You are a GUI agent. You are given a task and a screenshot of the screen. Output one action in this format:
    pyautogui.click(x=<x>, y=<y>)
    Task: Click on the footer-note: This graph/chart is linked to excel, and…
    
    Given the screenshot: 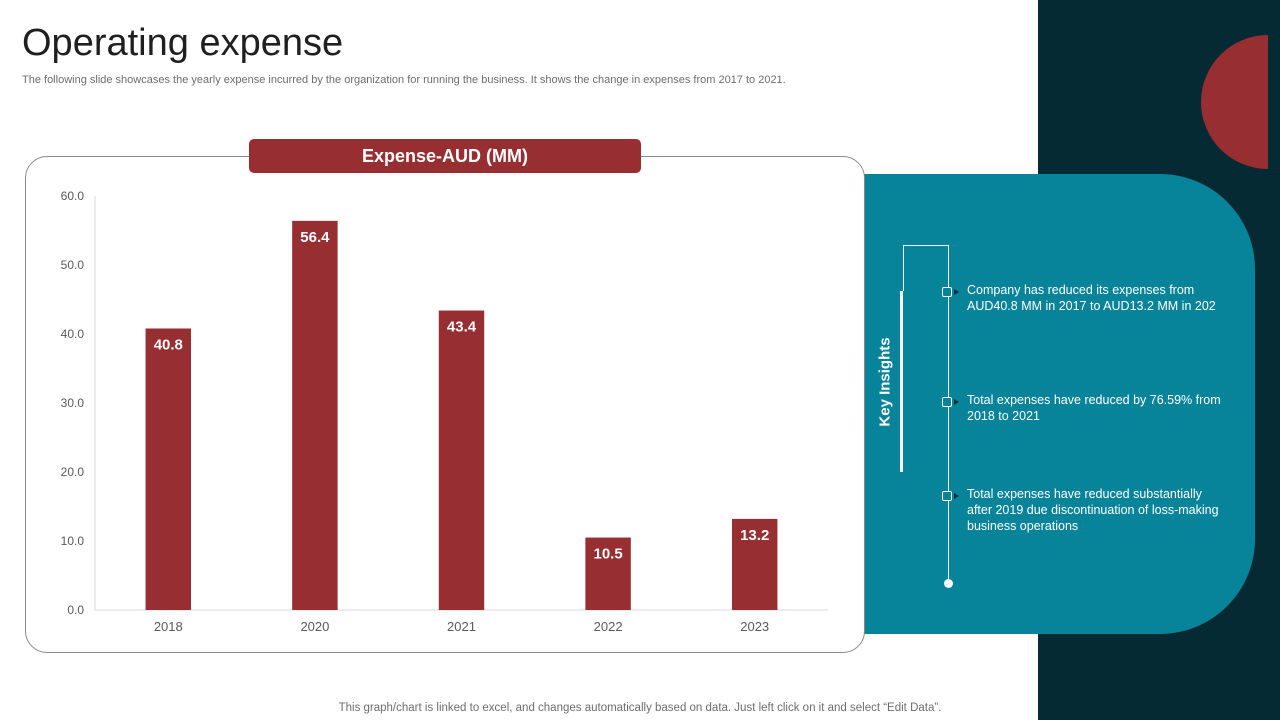 What is the action you would take?
    pyautogui.click(x=640, y=708)
    